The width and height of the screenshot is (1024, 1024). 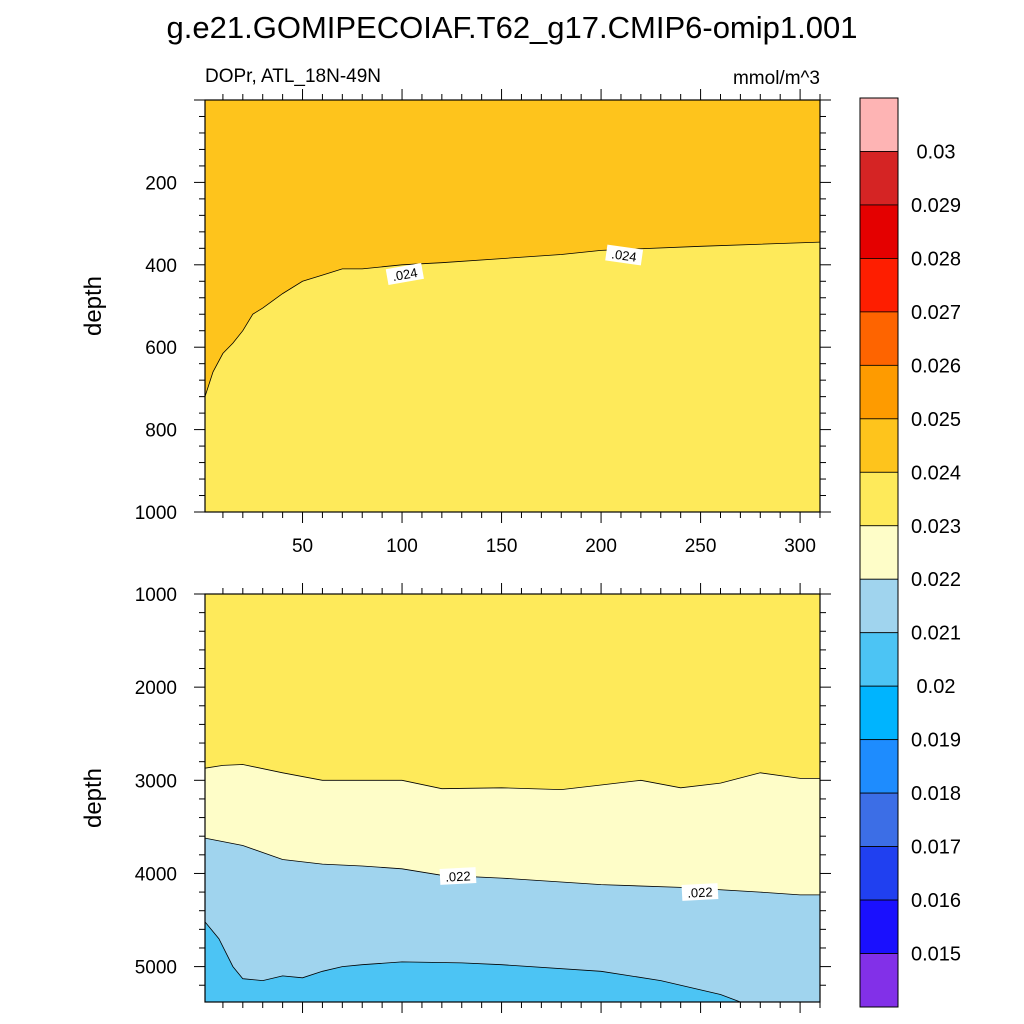 I want to click on bottom-region-0.021-0.022, so click(x=512, y=920).